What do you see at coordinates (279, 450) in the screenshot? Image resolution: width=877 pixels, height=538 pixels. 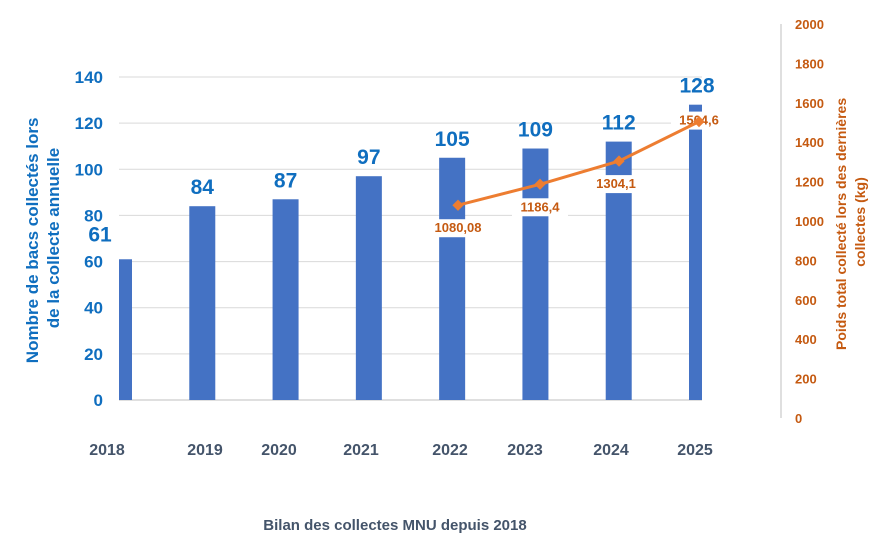 I see `x-tick-label: 2020` at bounding box center [279, 450].